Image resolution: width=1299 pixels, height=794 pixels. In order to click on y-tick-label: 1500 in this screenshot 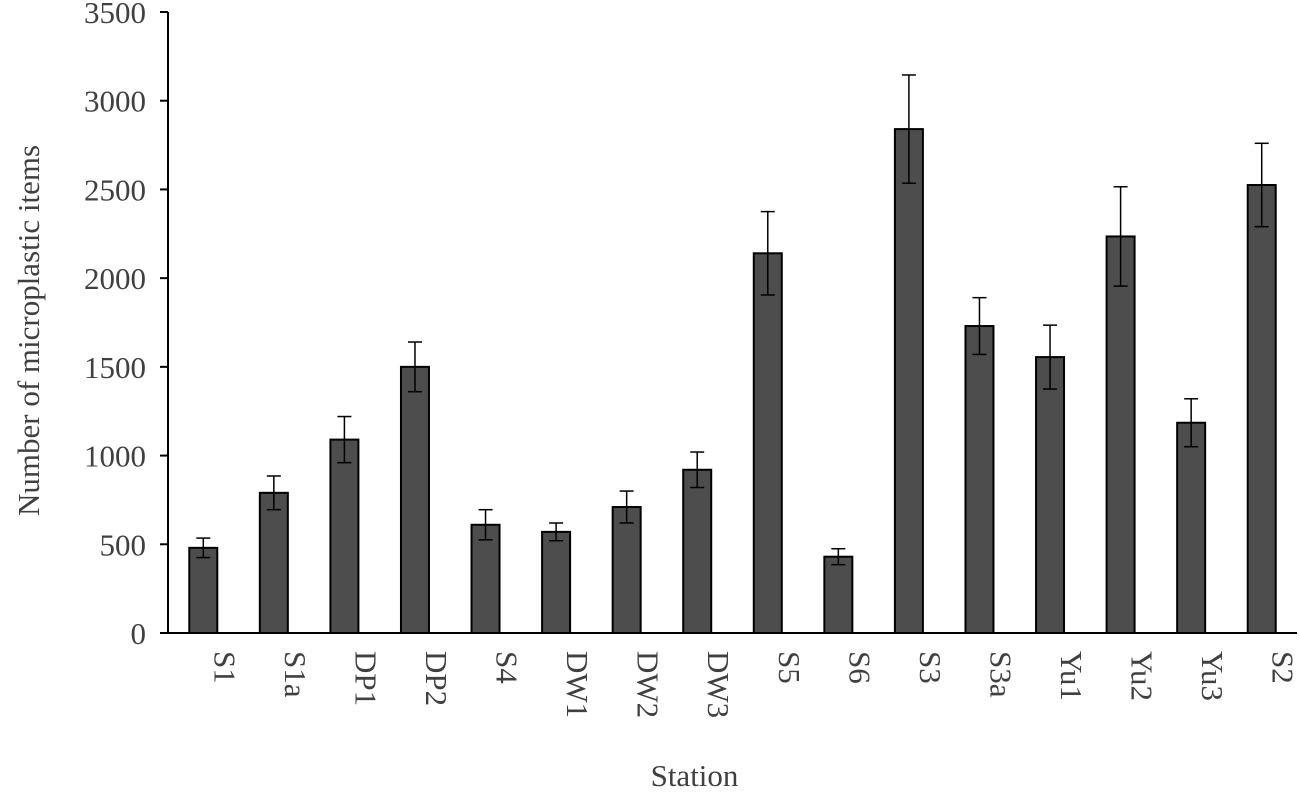, I will do `click(115, 367)`.